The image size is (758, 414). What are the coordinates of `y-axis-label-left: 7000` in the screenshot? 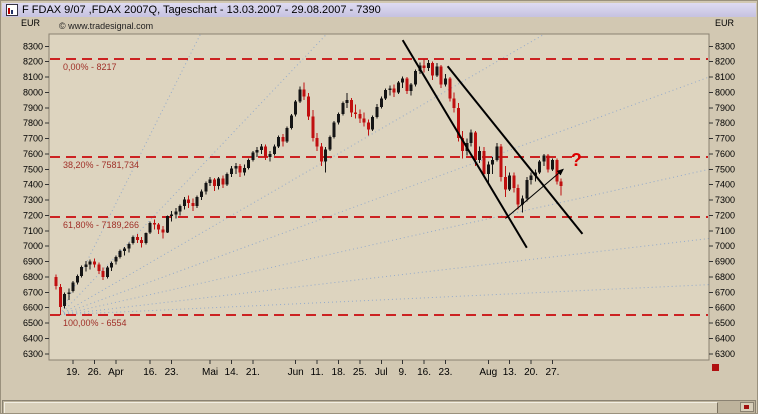 It's located at (33, 246).